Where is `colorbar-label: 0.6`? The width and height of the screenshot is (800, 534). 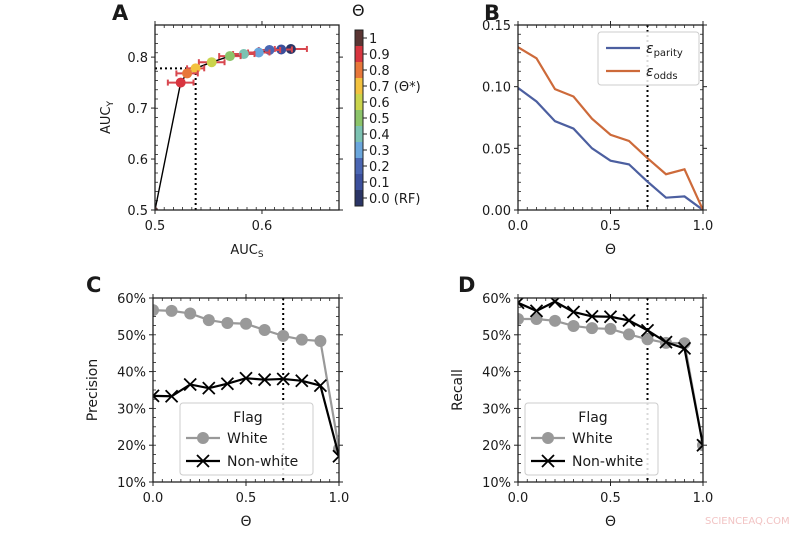
colorbar-label: 0.6 is located at coordinates (379, 103).